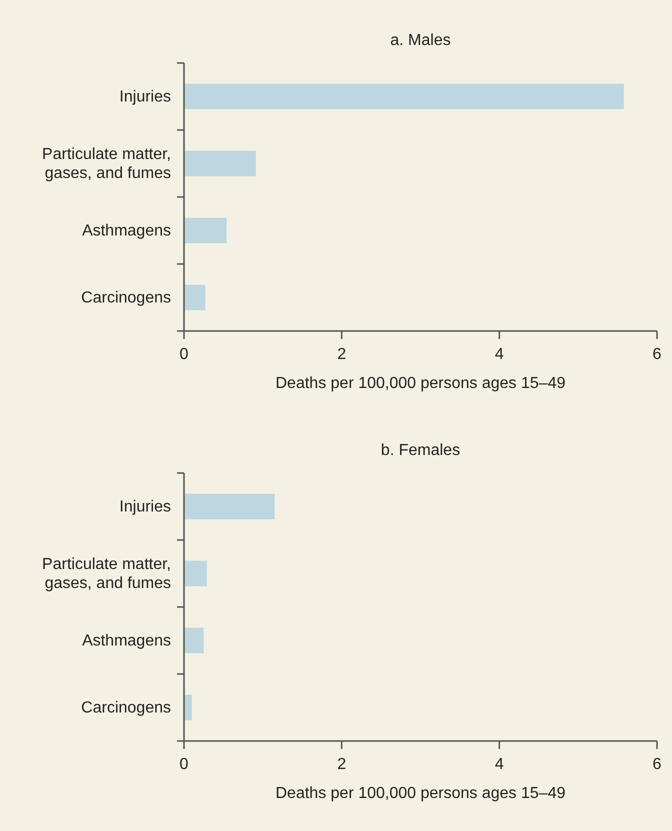 The width and height of the screenshot is (672, 831). Describe the element at coordinates (420, 40) in the screenshot. I see `chart-title: a. Males` at that location.